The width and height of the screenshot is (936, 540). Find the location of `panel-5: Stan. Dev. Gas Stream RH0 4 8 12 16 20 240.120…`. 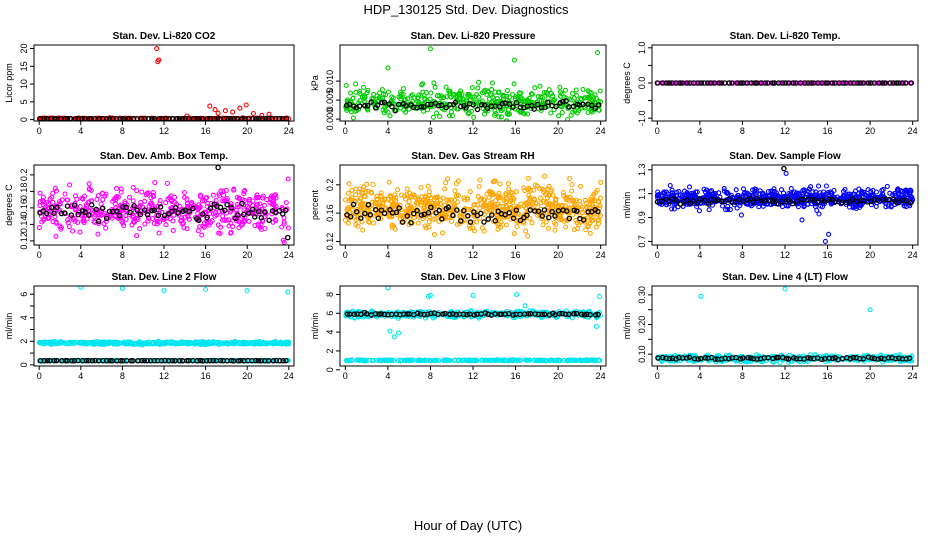

panel-5: Stan. Dev. Gas Stream RH0 4 8 12 16 20 240.120… is located at coordinates (458, 205).